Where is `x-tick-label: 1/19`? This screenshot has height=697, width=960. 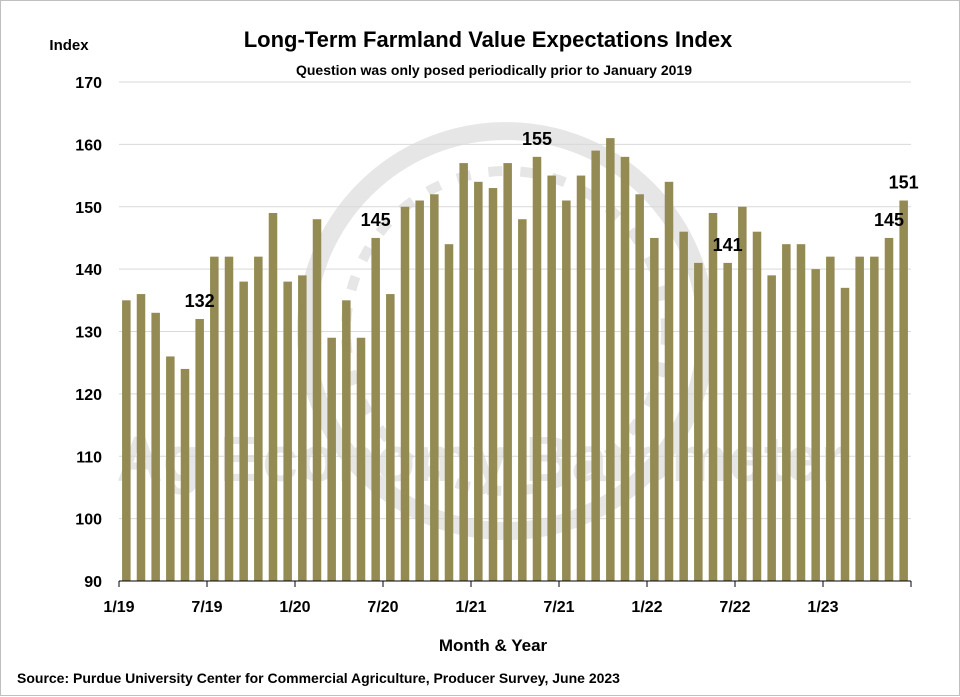 x-tick-label: 1/19 is located at coordinates (118, 607).